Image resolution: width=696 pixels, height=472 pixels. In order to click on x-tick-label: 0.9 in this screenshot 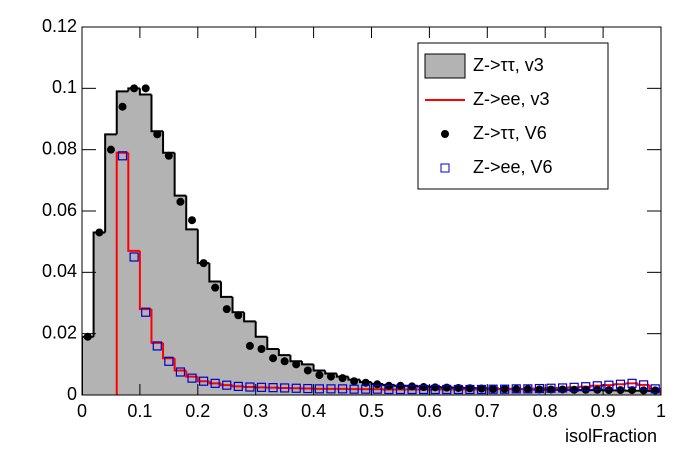, I will do `click(603, 411)`.